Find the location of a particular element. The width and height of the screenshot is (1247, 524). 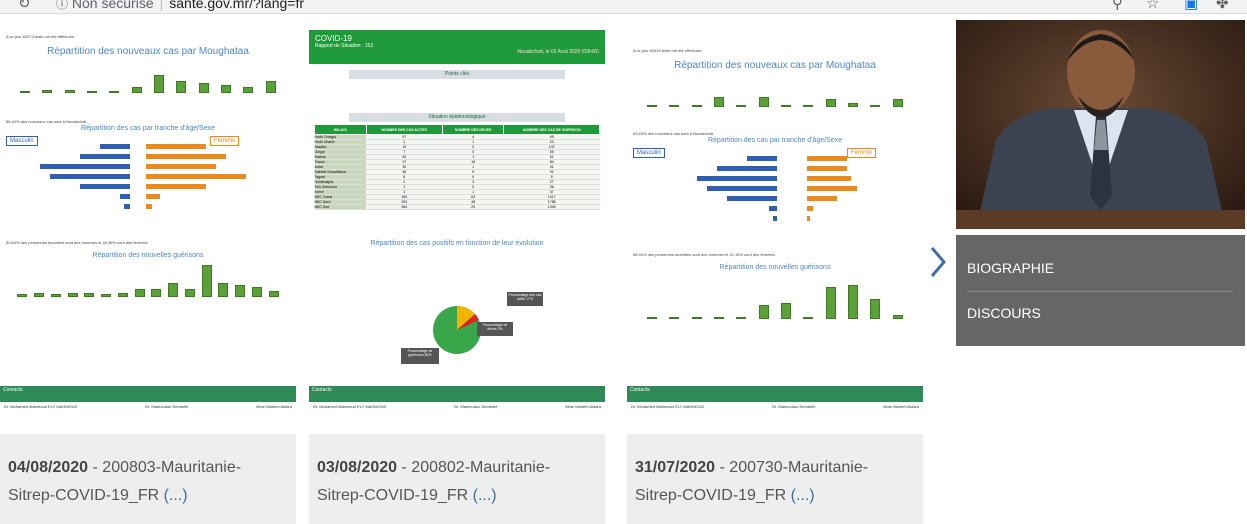

menu-item-biographie: BIOGRAPHIE is located at coordinates (1011, 268).